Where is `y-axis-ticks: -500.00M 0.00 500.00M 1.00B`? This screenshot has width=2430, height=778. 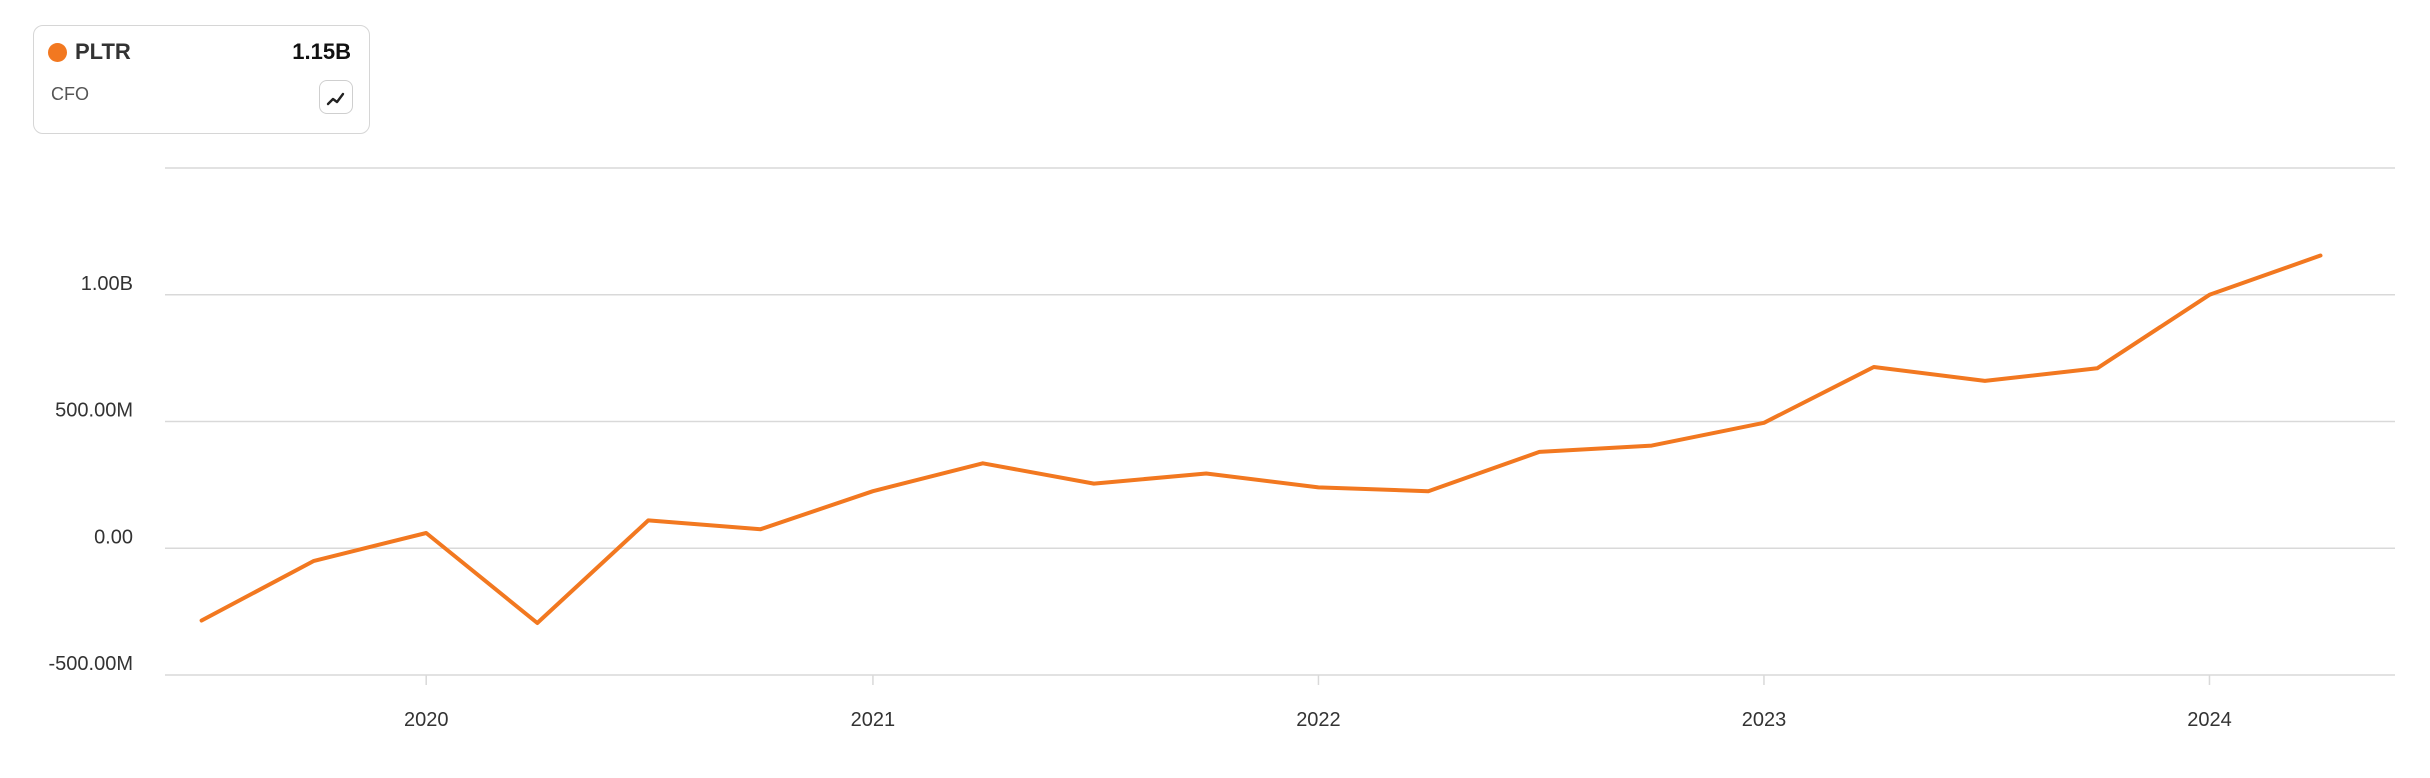
y-axis-ticks: -500.00M 0.00 500.00M 1.00B is located at coordinates (91, 474).